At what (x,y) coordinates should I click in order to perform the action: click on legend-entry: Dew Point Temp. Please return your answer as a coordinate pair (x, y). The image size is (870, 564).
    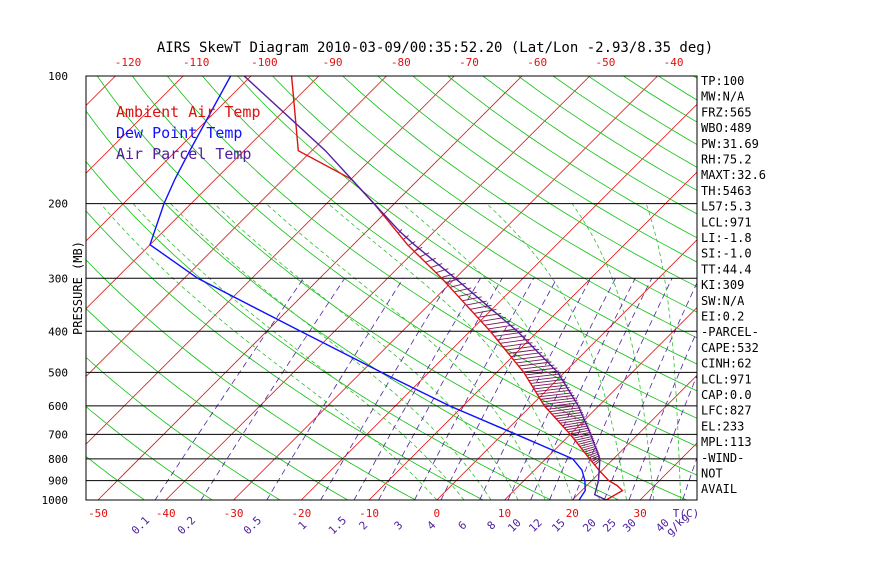
    Looking at the image, I should click on (179, 133).